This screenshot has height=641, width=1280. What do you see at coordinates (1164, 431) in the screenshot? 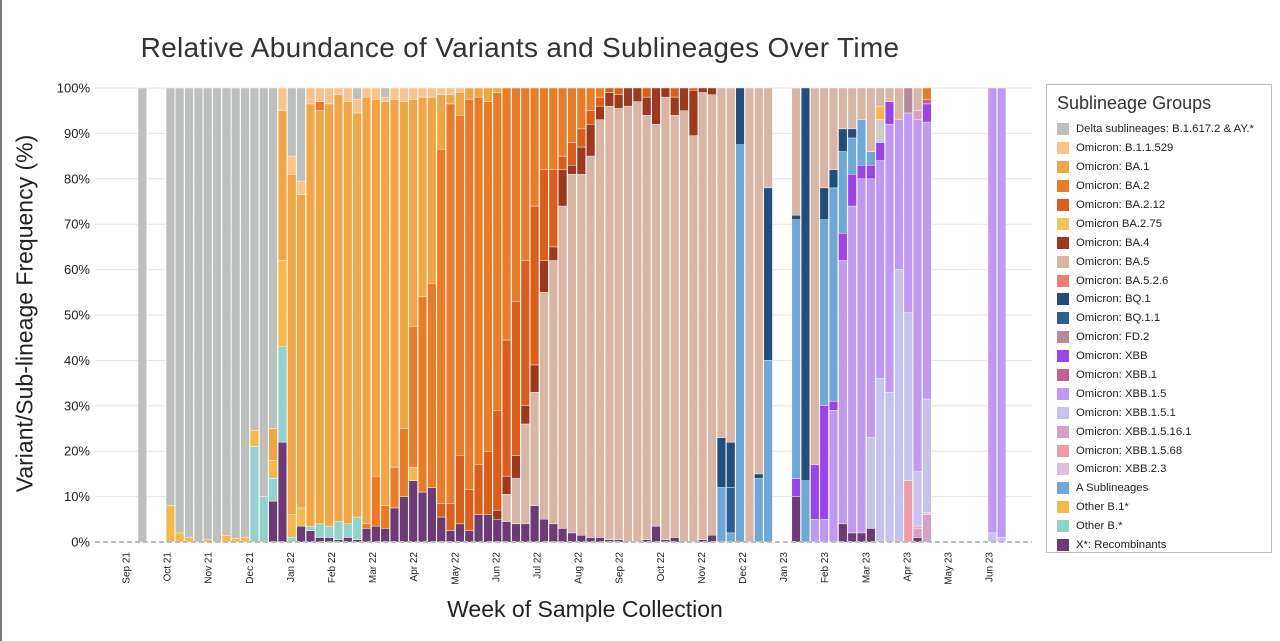
I see `legend-item: Omicron: XBB.1.5.16.1` at bounding box center [1164, 431].